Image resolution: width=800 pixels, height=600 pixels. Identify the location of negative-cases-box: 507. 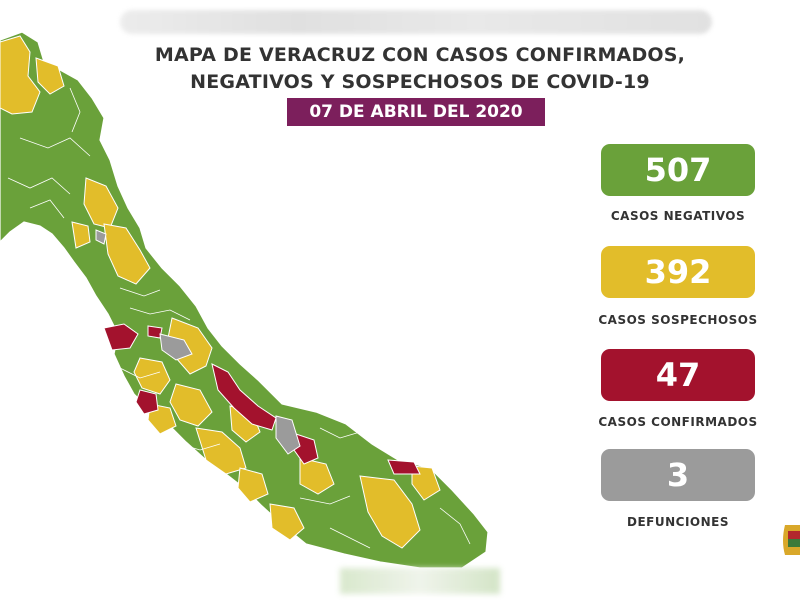
(678, 170).